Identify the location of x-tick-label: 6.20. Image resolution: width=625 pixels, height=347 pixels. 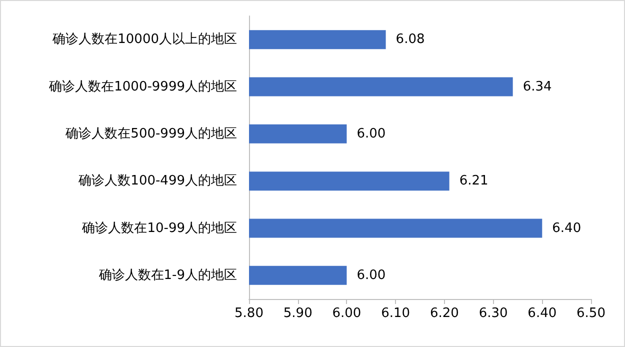
(444, 313).